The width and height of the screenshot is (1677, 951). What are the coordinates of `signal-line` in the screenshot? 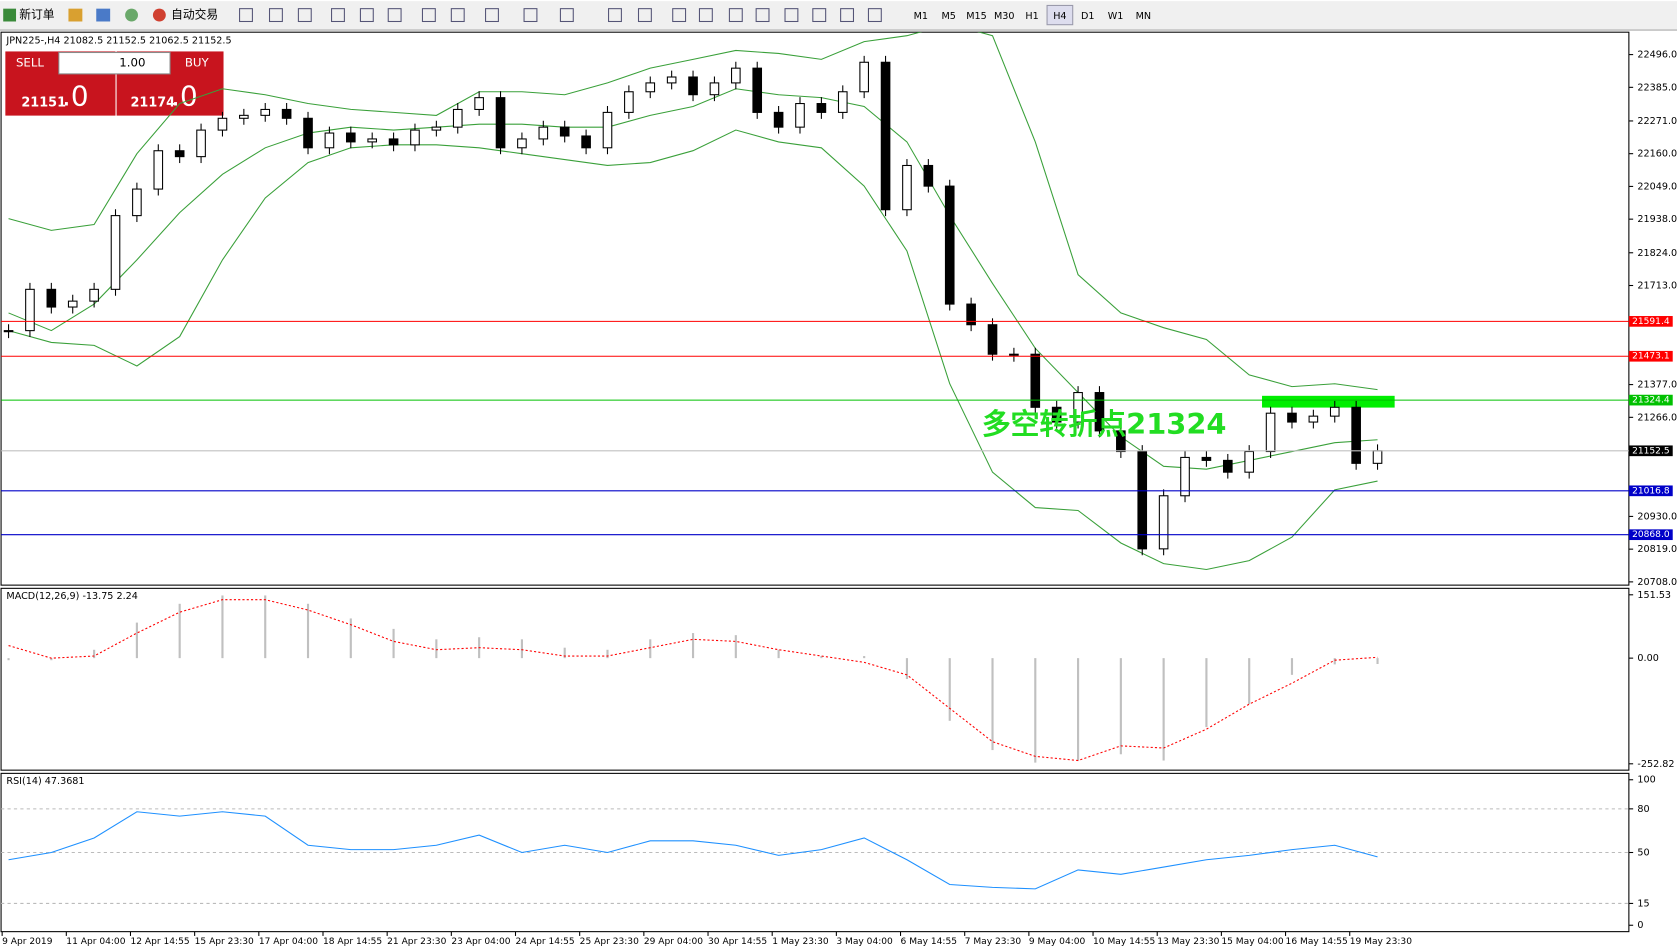 It's located at (693, 680).